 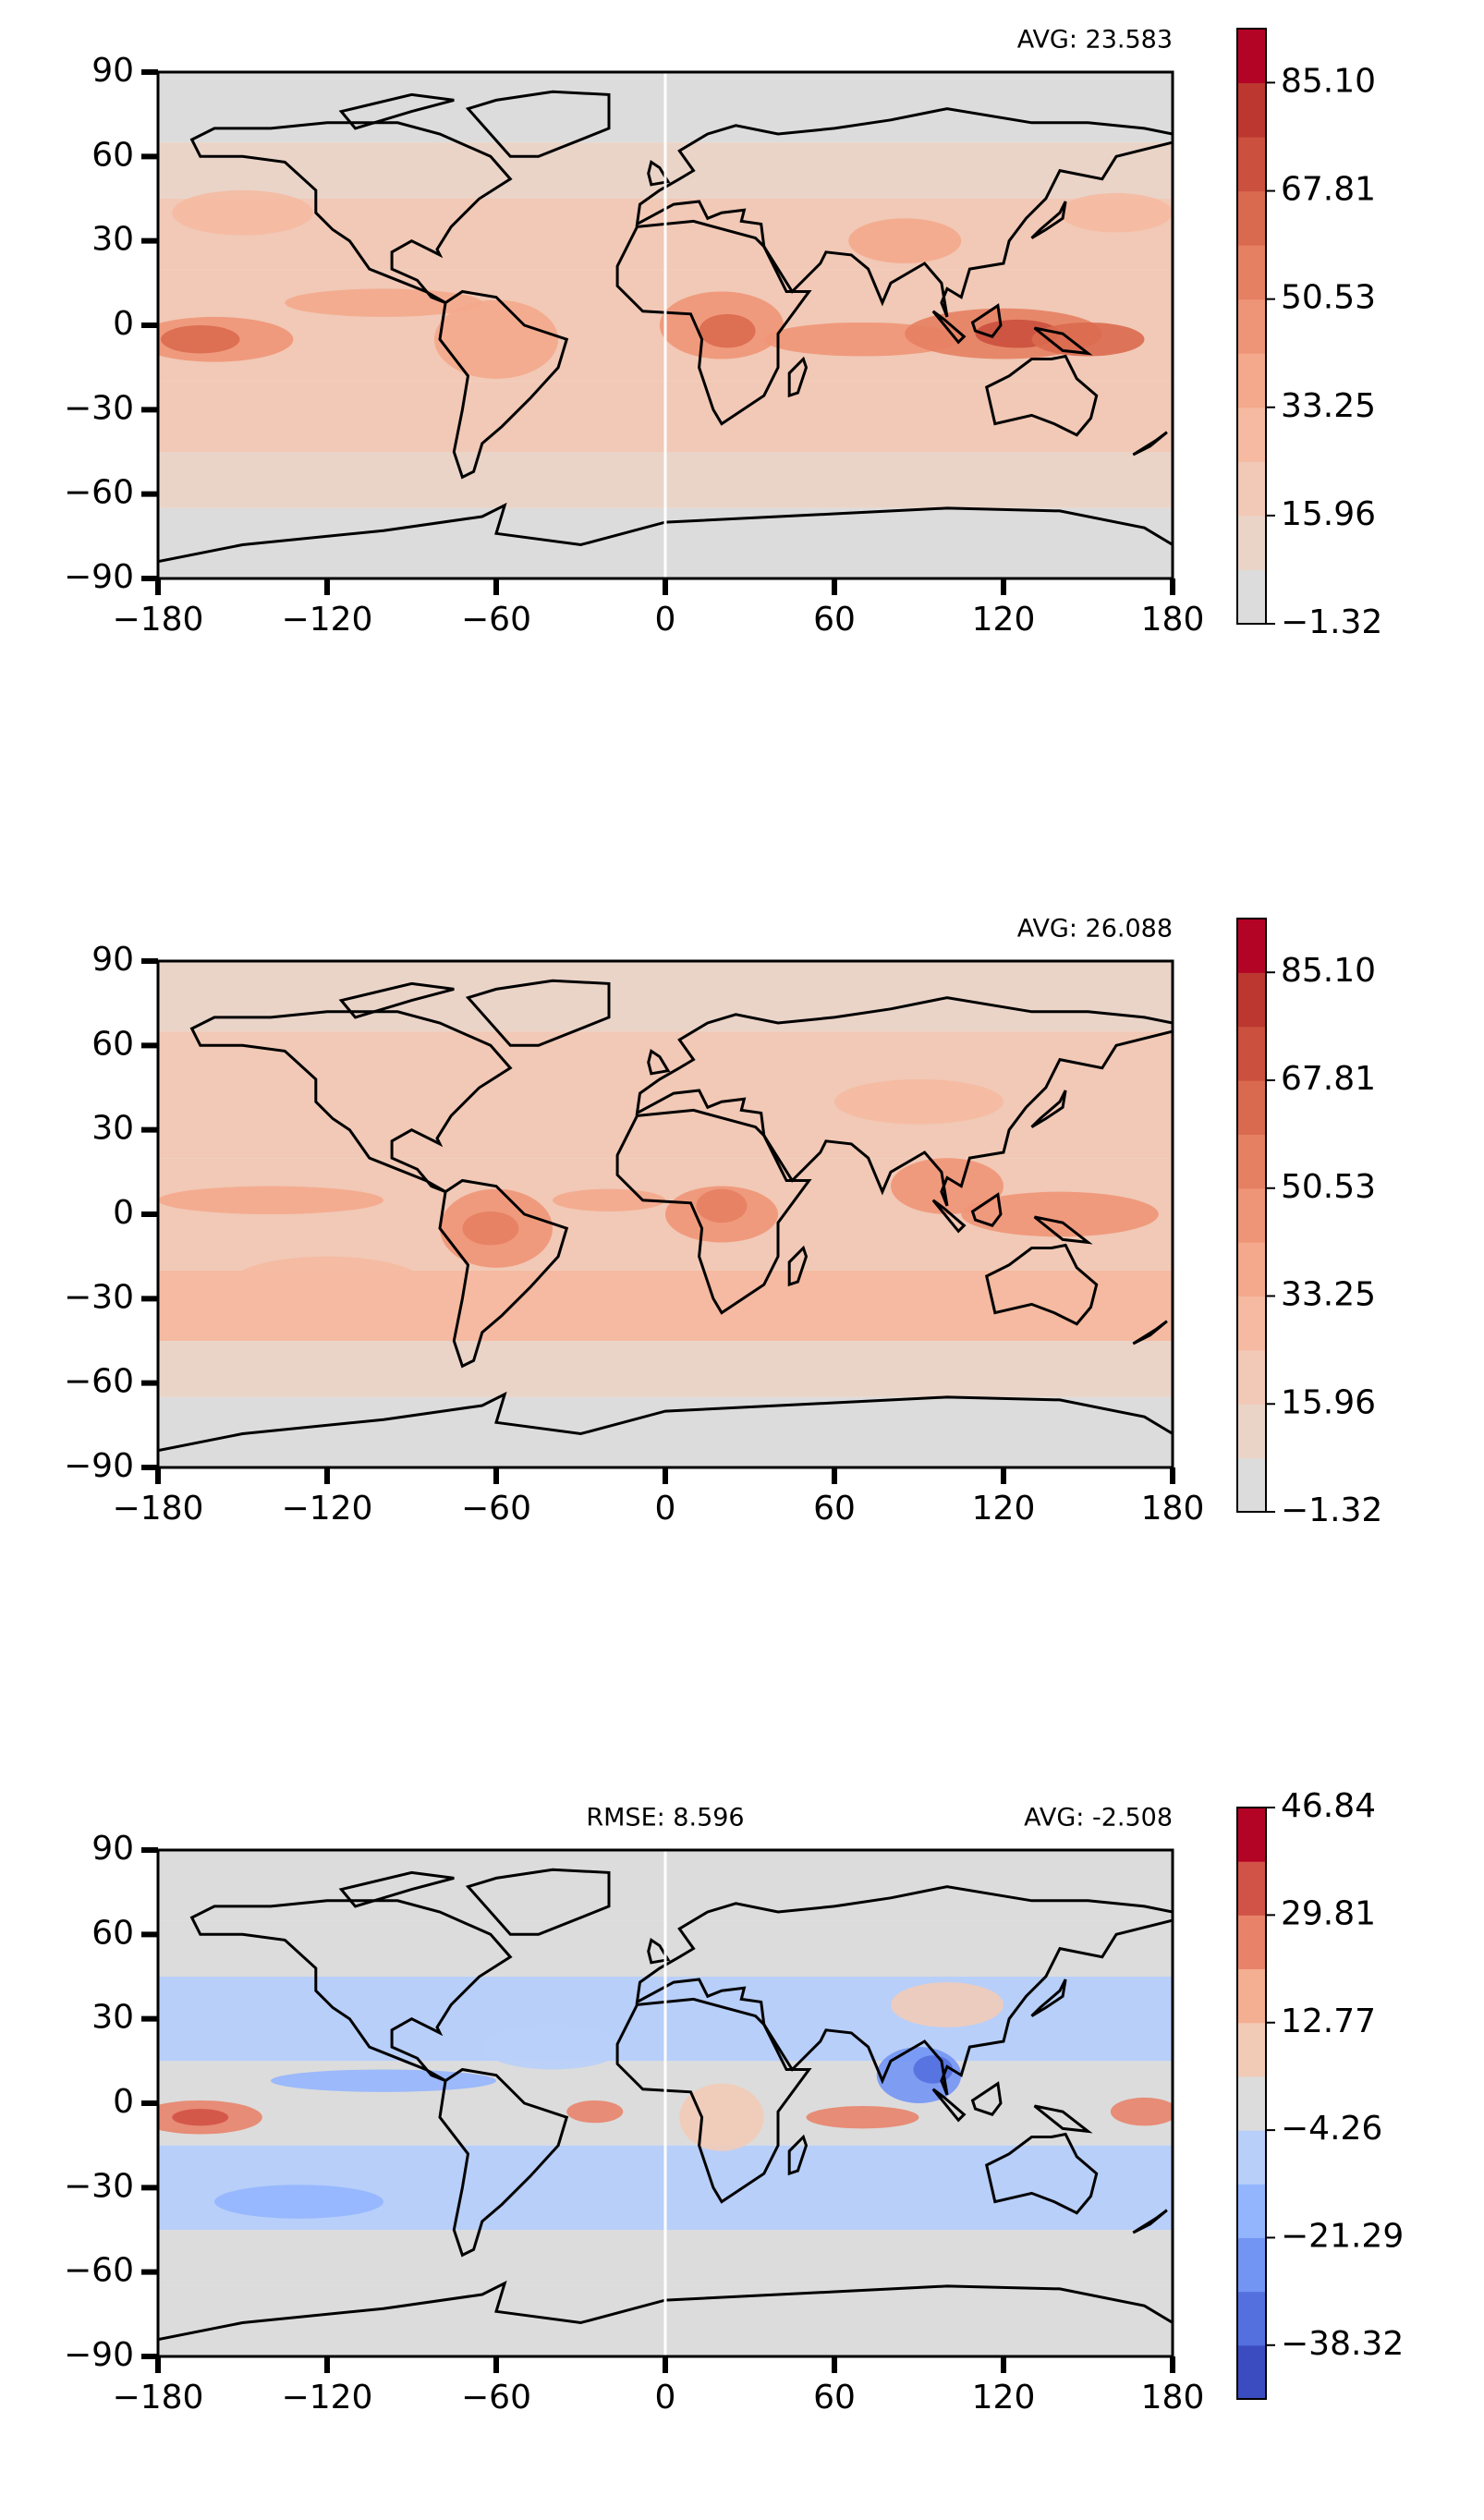 I want to click on y-tick-label: −30, so click(x=99, y=1297).